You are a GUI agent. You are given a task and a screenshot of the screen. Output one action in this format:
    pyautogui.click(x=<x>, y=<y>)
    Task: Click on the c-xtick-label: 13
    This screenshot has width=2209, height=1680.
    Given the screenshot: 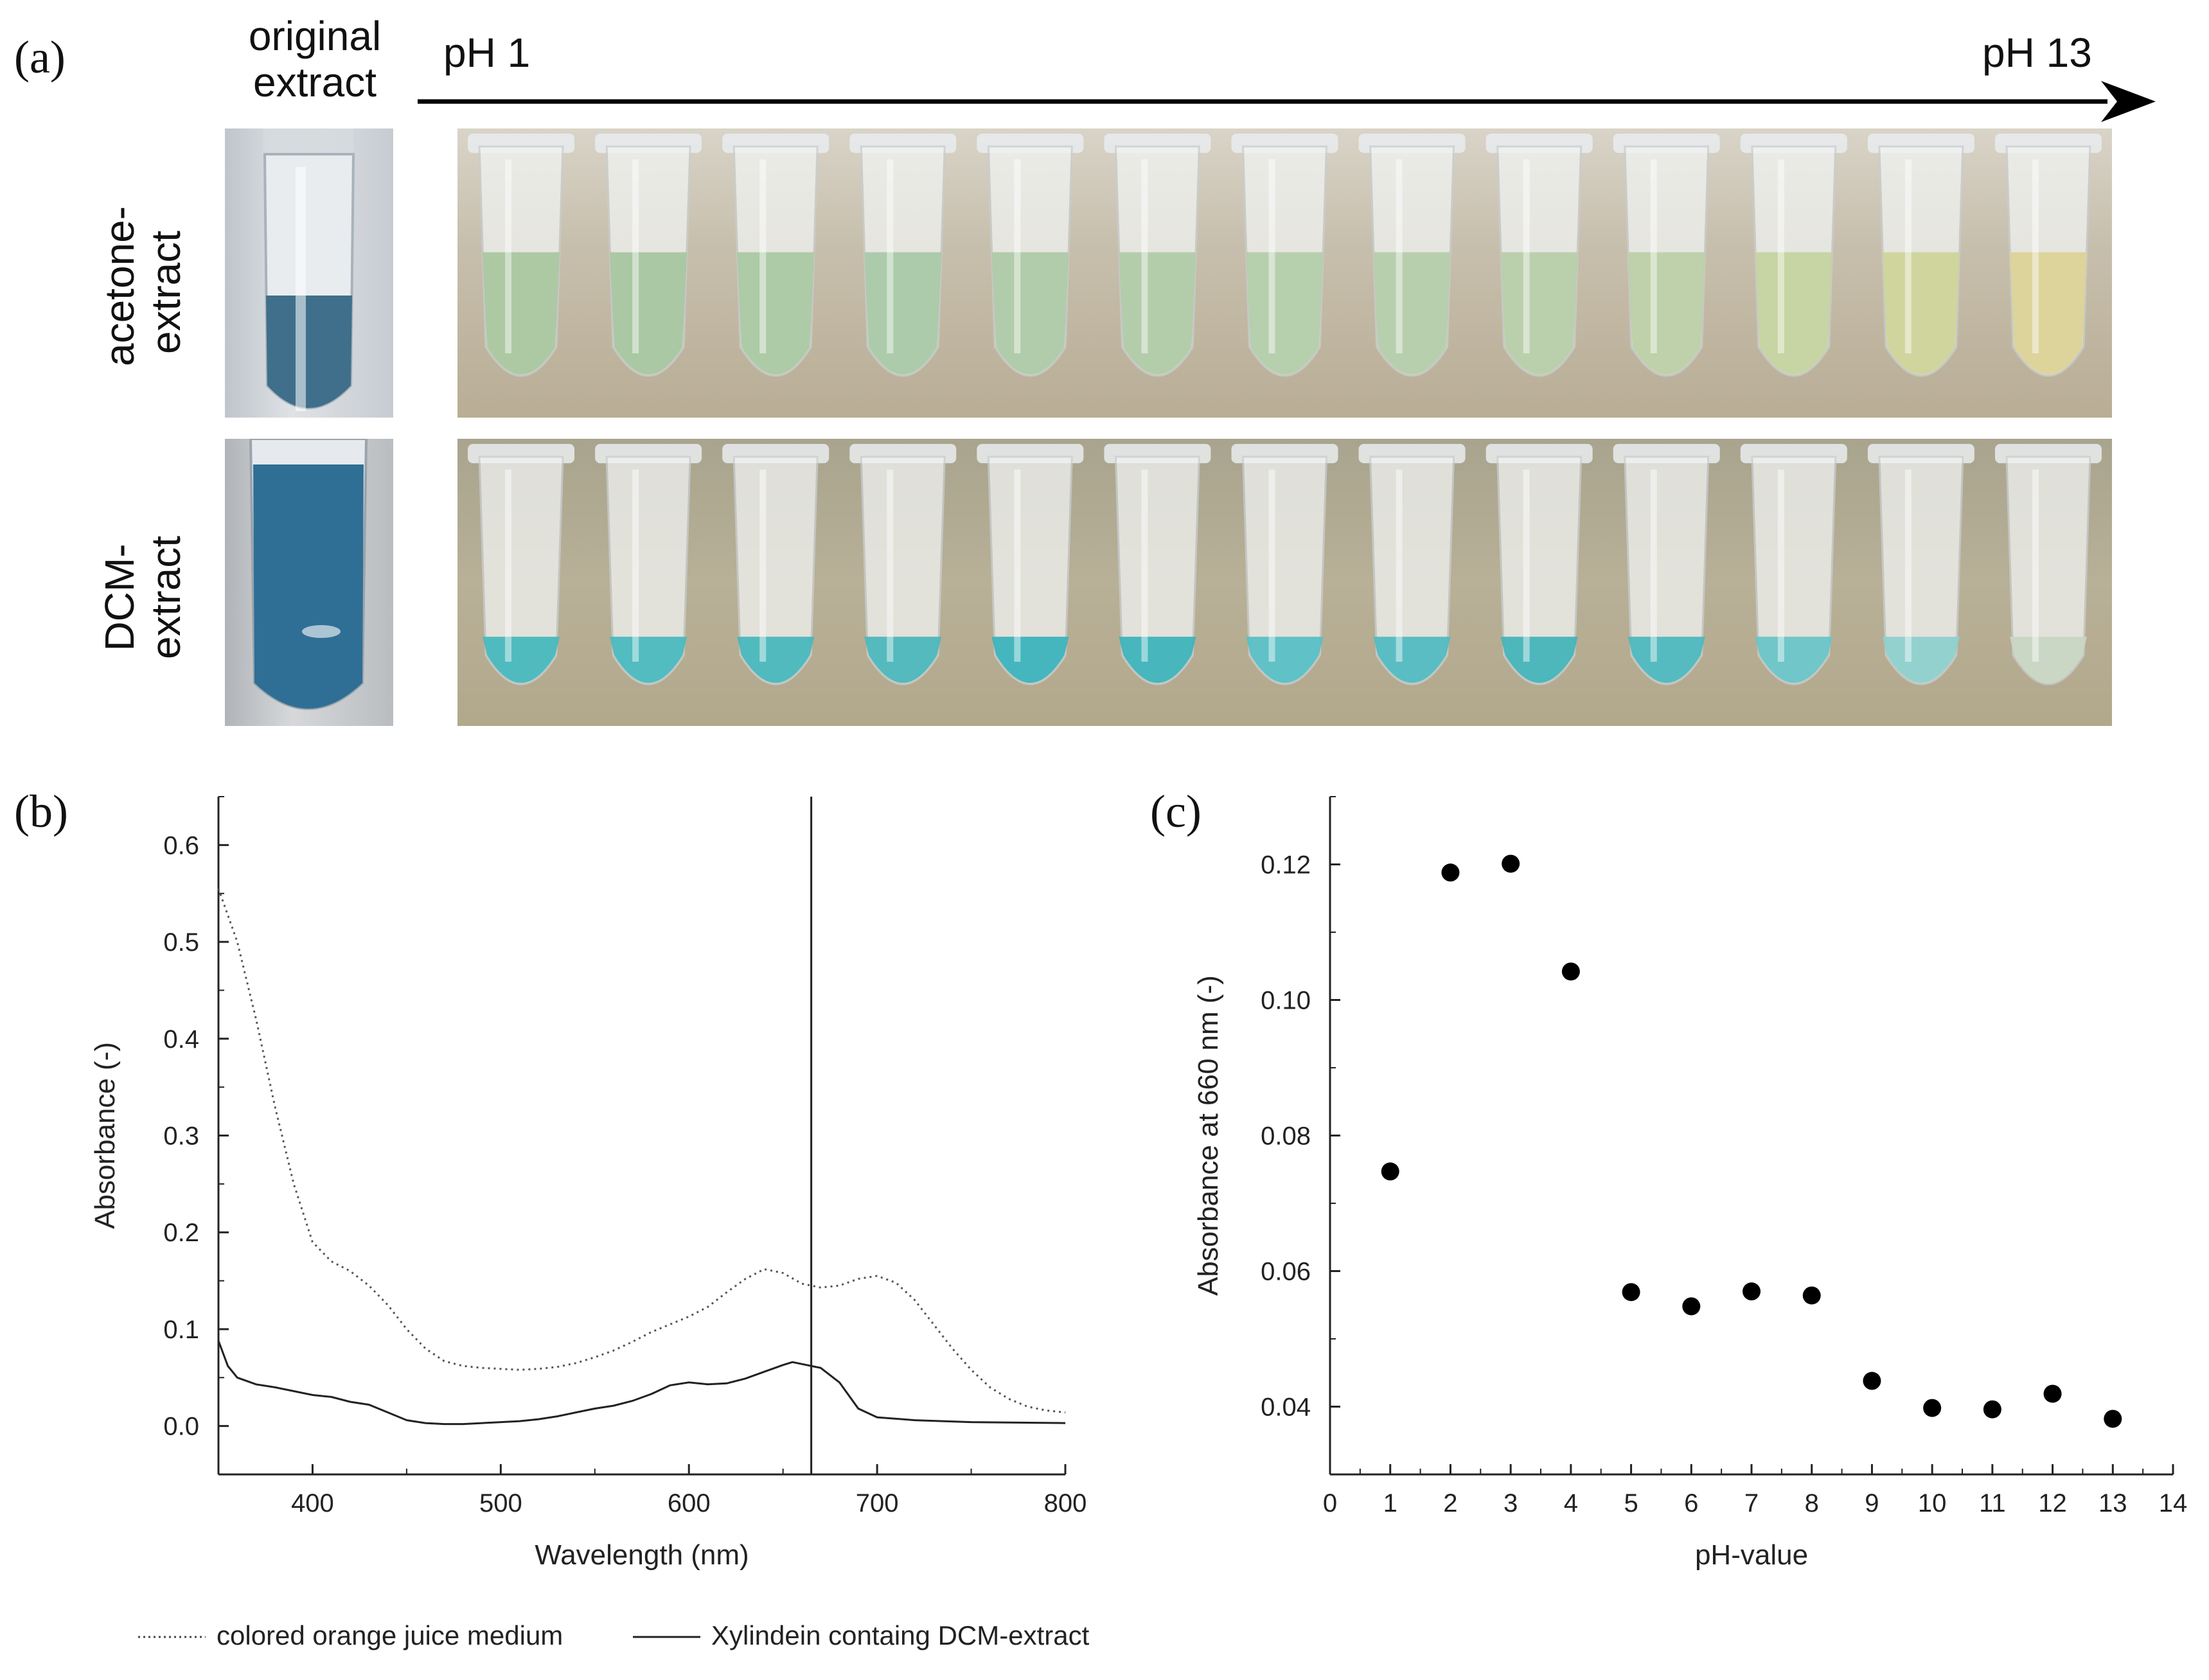 What is the action you would take?
    pyautogui.click(x=2112, y=1503)
    